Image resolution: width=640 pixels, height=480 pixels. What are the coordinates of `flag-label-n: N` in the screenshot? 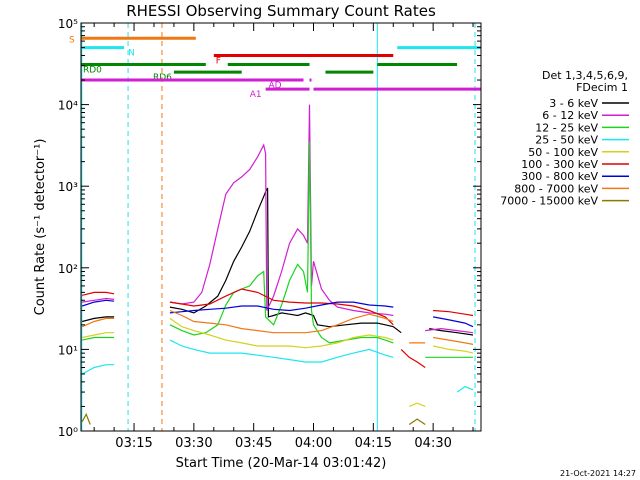 It's located at (131, 54).